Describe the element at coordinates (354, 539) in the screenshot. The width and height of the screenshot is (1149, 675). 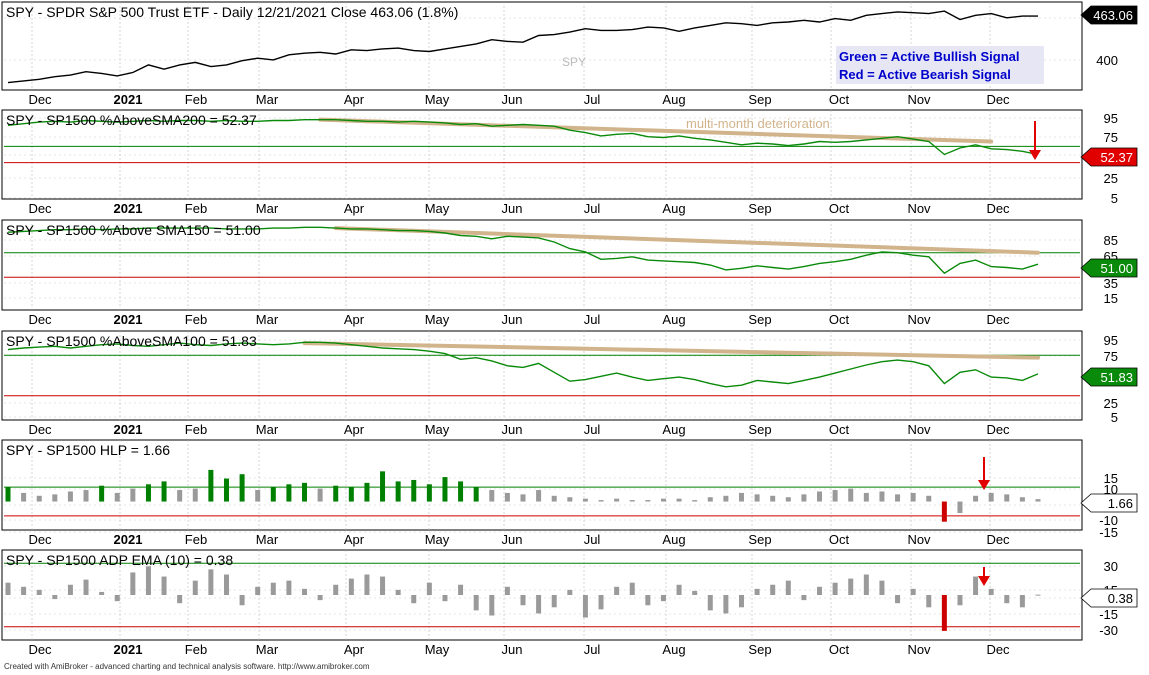
I see `month-label: Apr` at that location.